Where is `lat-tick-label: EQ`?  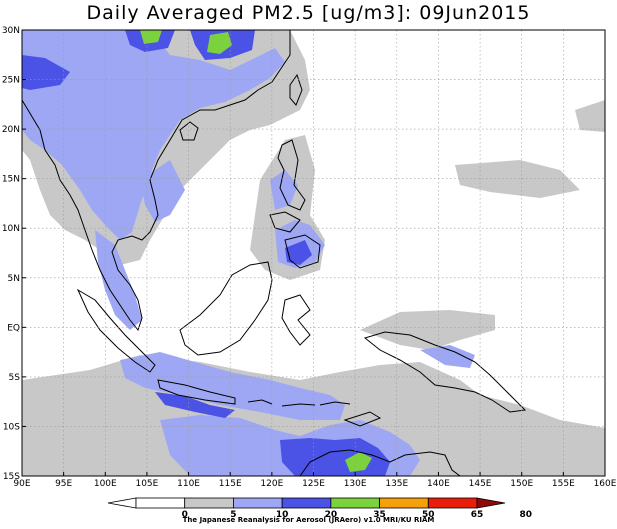 lat-tick-label: EQ is located at coordinates (13, 328).